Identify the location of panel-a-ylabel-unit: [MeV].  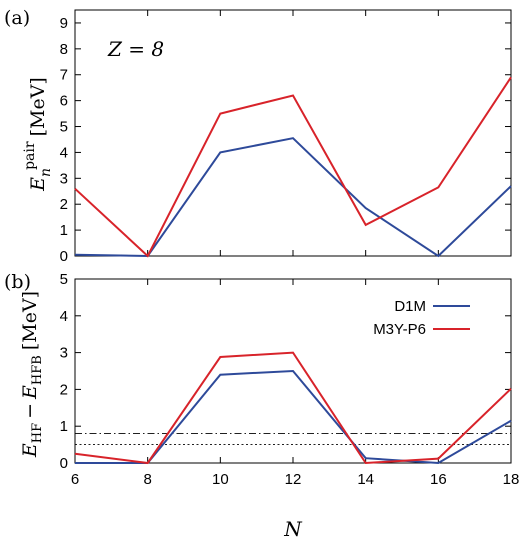
(38, 106).